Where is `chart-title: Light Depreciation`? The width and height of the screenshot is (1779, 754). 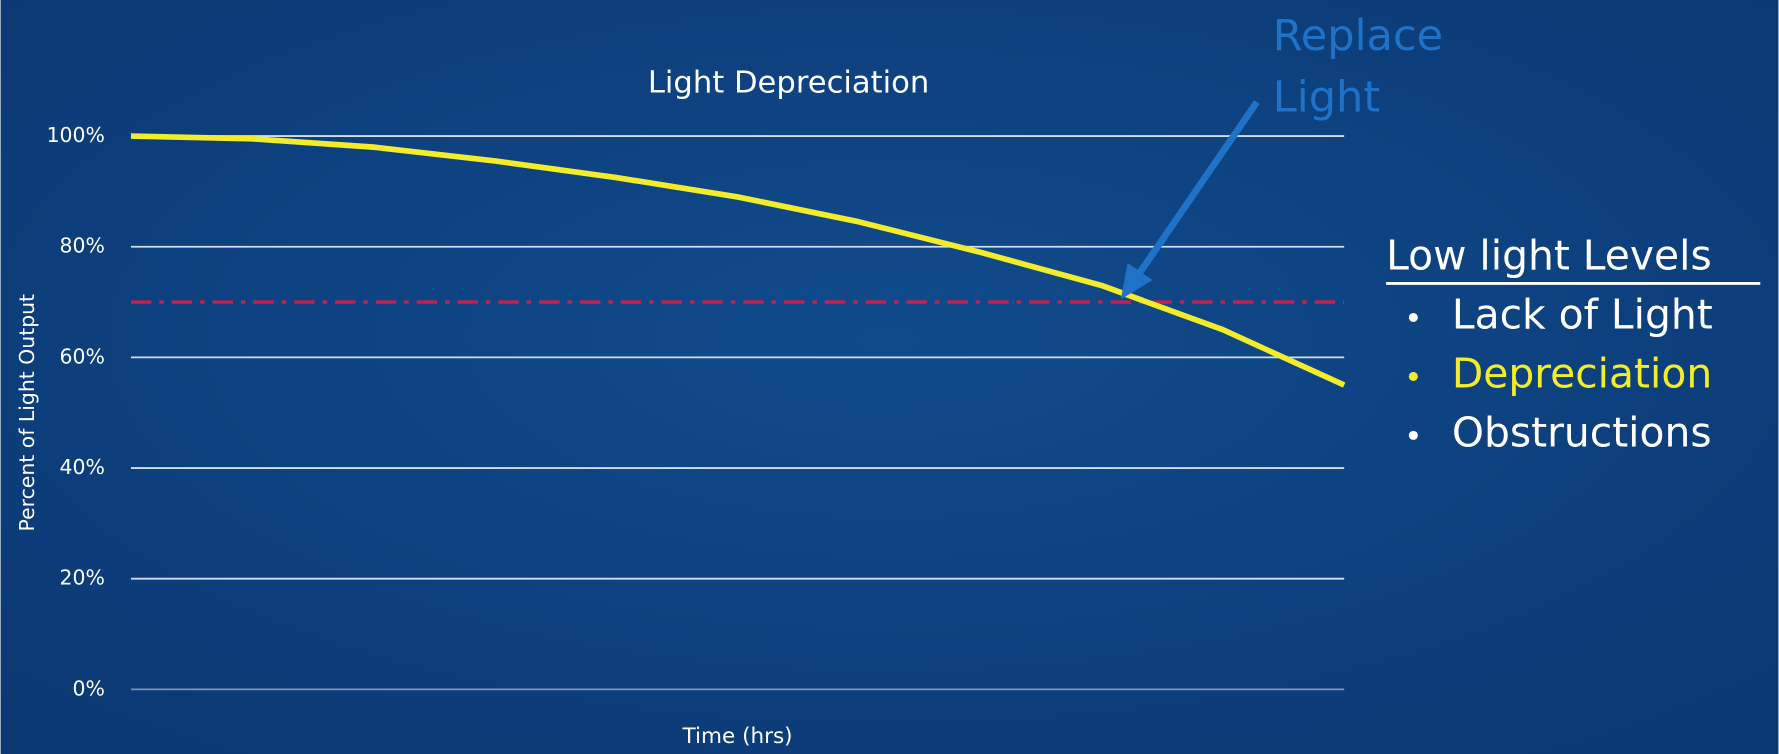
chart-title: Light Depreciation is located at coordinates (788, 82).